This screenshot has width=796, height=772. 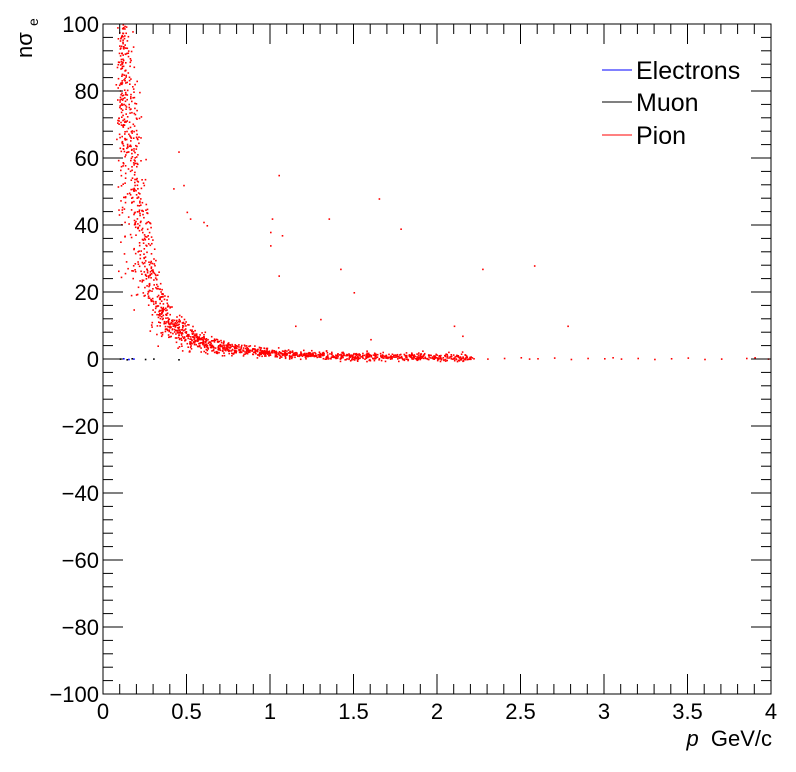 What do you see at coordinates (80, 426) in the screenshot?
I see `y-tick-label: −20` at bounding box center [80, 426].